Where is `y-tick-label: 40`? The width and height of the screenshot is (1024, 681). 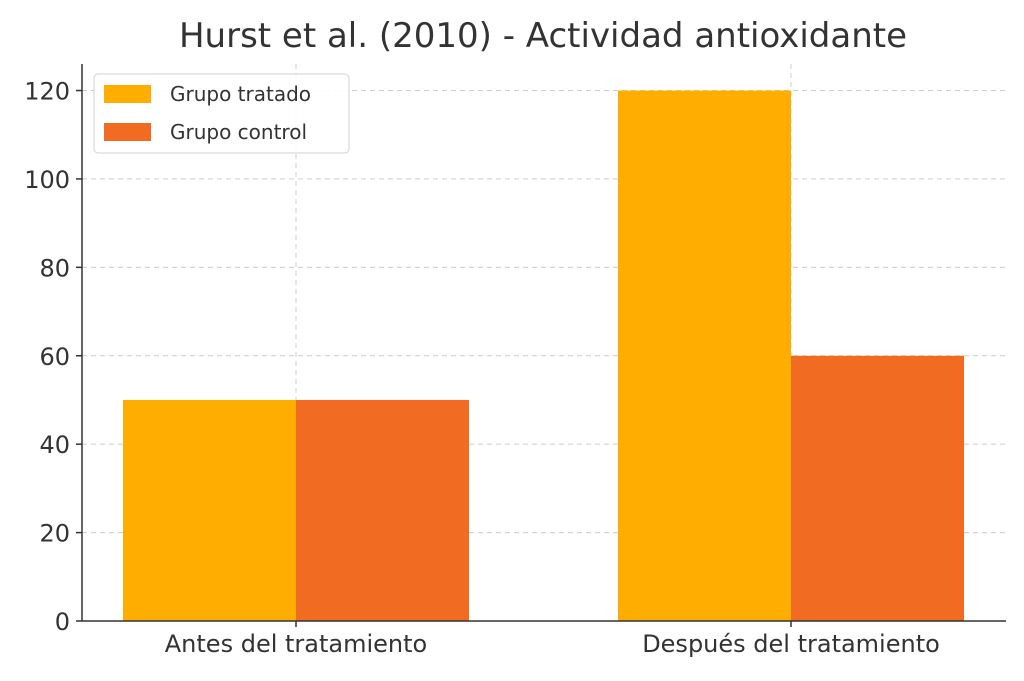 y-tick-label: 40 is located at coordinates (54, 445).